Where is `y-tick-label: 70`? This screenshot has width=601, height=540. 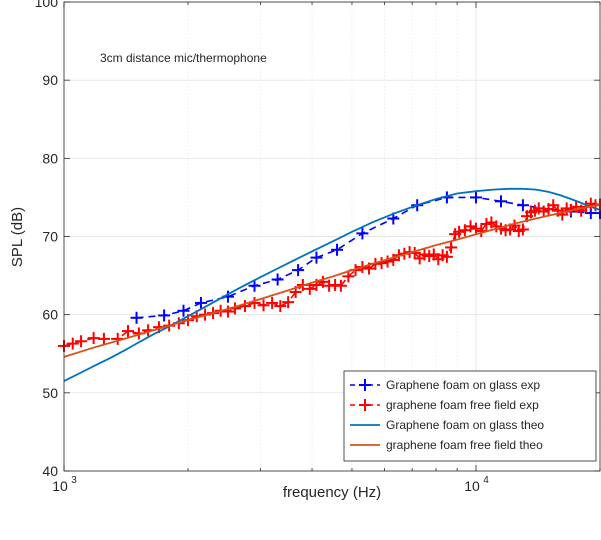
y-tick-label: 70 is located at coordinates (50, 237).